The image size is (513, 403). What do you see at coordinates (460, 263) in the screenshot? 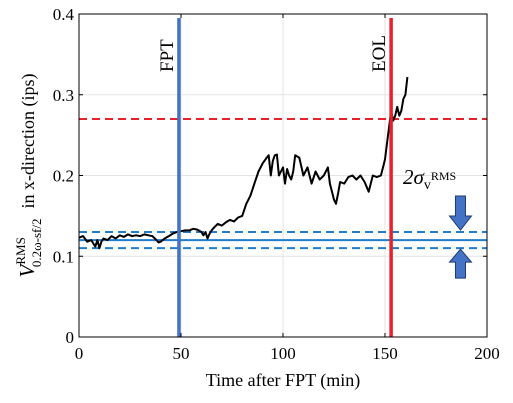
I see `arrow-up-icon` at bounding box center [460, 263].